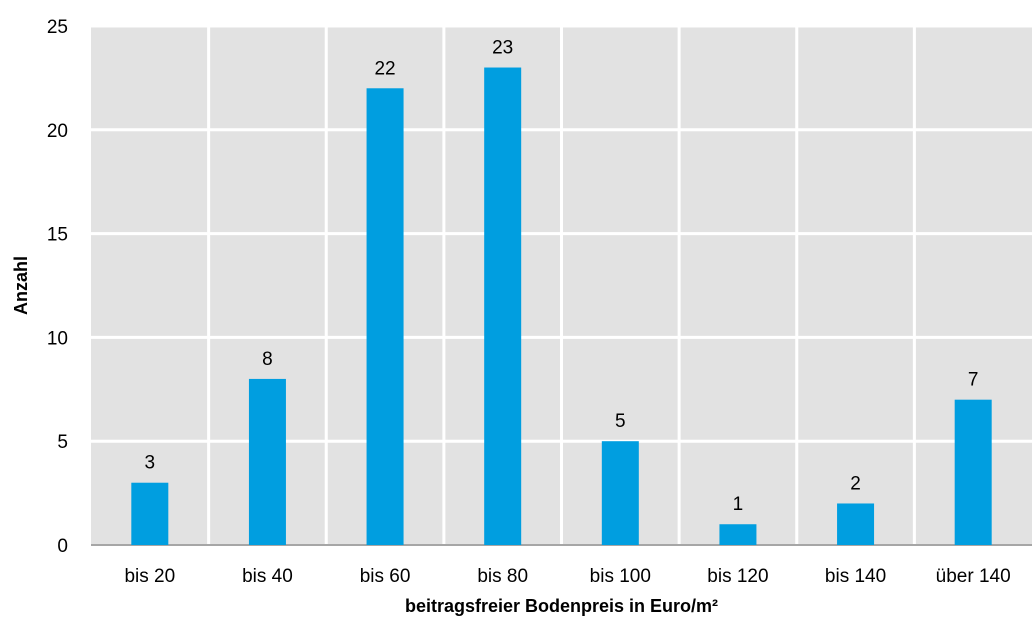  I want to click on y-tick-label: 10, so click(57, 338).